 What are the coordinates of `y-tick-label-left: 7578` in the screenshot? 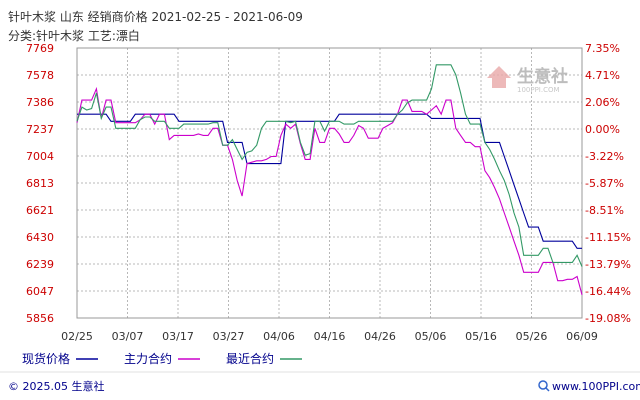 It's located at (40, 75).